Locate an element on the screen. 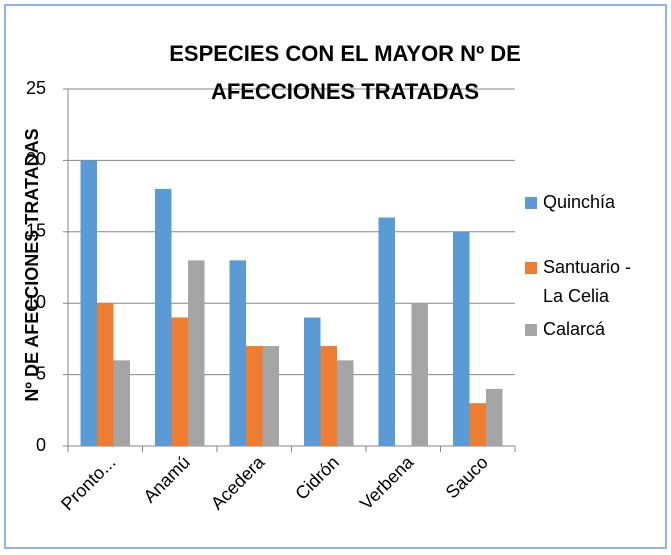 This screenshot has width=671, height=555. legend-label: Calarcá is located at coordinates (574, 329).